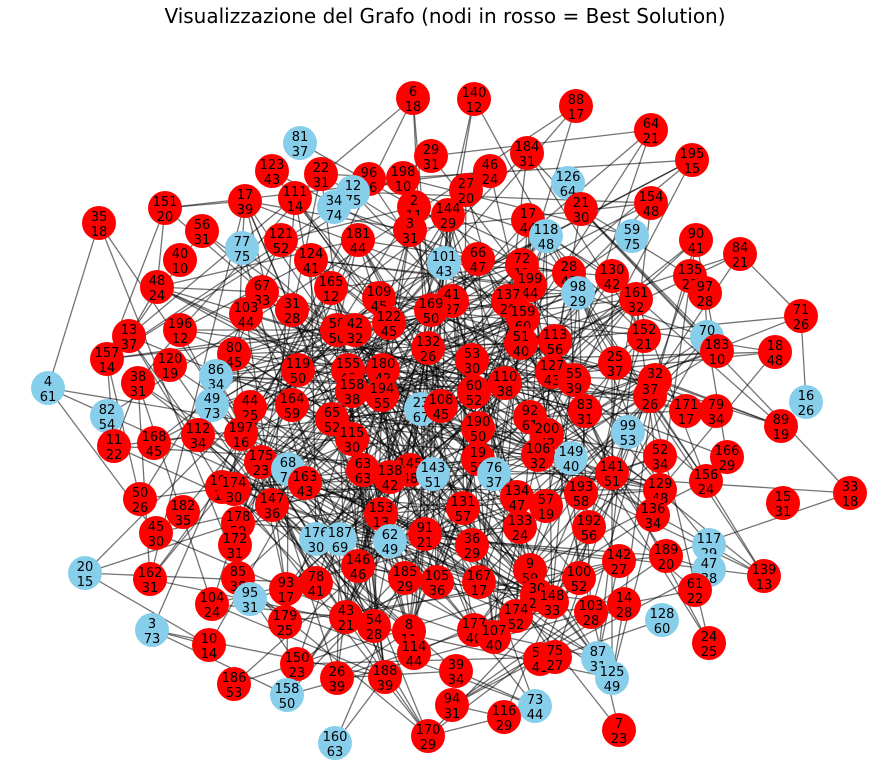  Describe the element at coordinates (165, 202) in the screenshot. I see `node-id-label: 151` at that location.